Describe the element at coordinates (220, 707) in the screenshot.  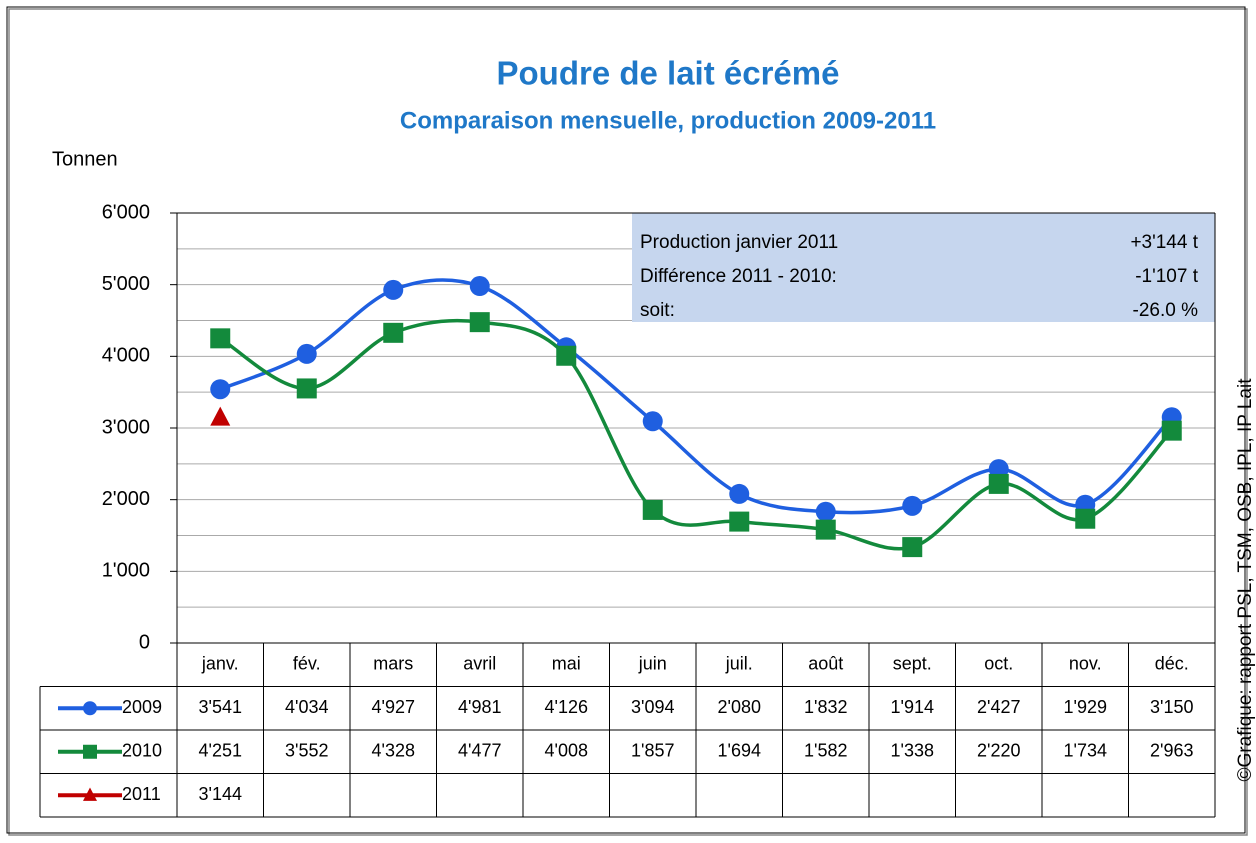
I see `table-value: 3'541` at that location.